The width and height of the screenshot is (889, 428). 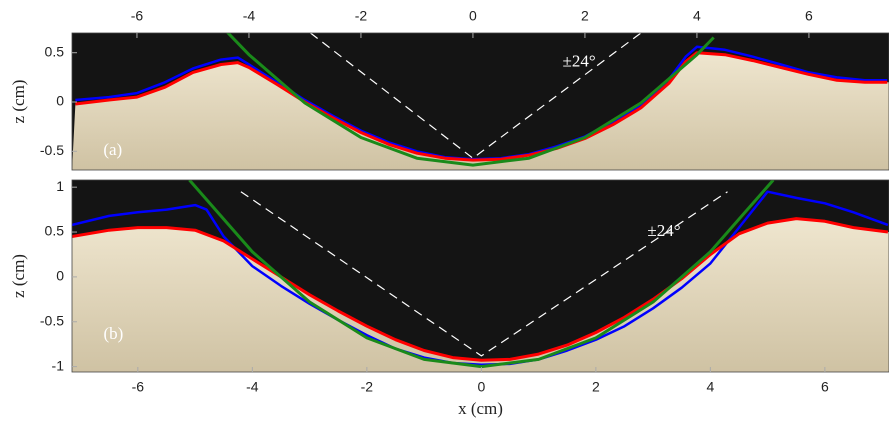 What do you see at coordinates (113, 333) in the screenshot?
I see `annotation: (b)` at bounding box center [113, 333].